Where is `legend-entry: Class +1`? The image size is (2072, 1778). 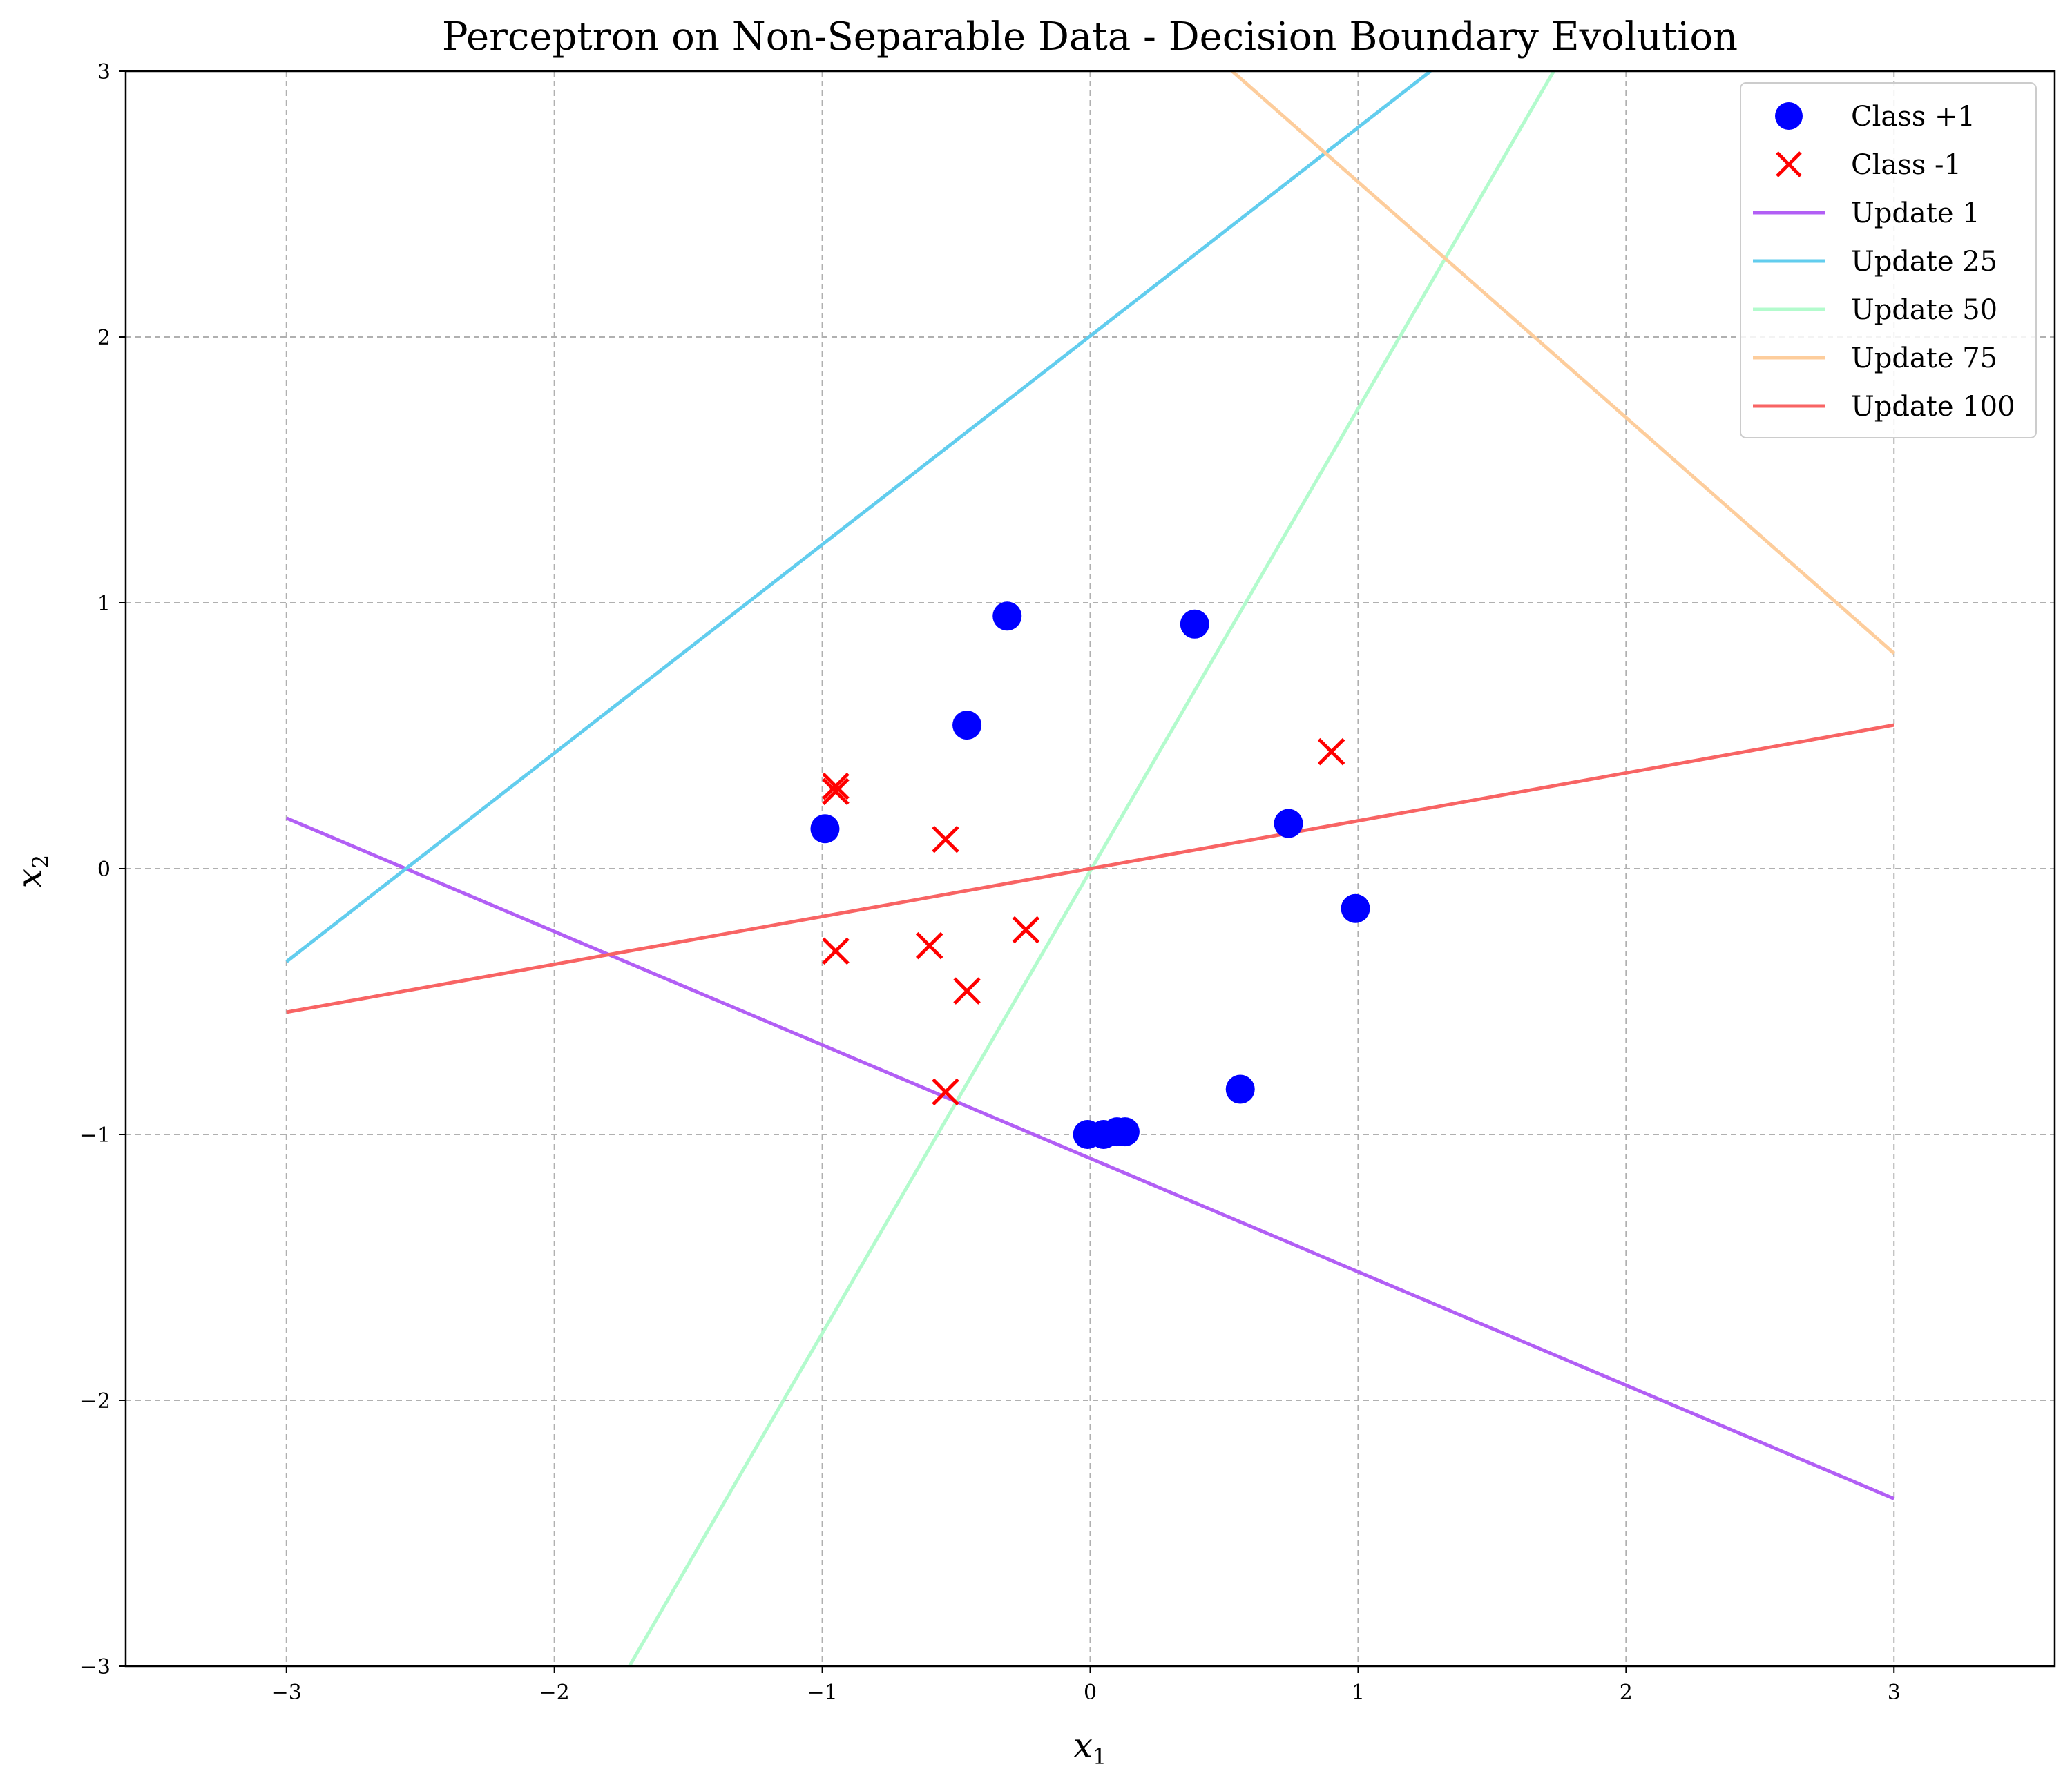
legend-entry: Class +1 is located at coordinates (1875, 117).